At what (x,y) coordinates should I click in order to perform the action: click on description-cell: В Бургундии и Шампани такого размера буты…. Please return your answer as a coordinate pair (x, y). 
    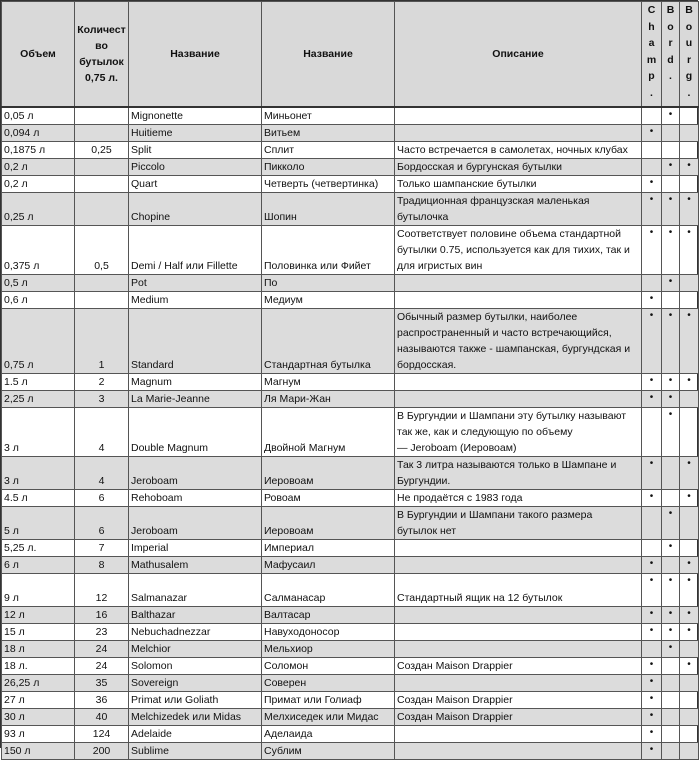
    Looking at the image, I should click on (518, 523).